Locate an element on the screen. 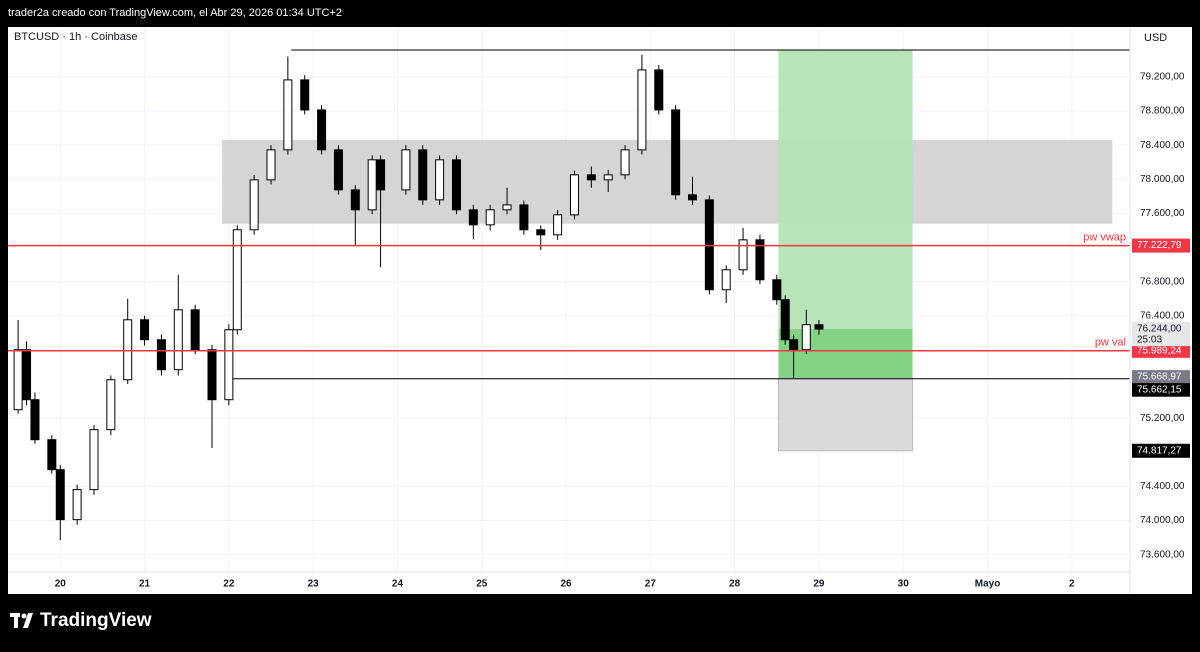 This screenshot has height=652, width=1200. x-tick-label: 23 is located at coordinates (314, 584).